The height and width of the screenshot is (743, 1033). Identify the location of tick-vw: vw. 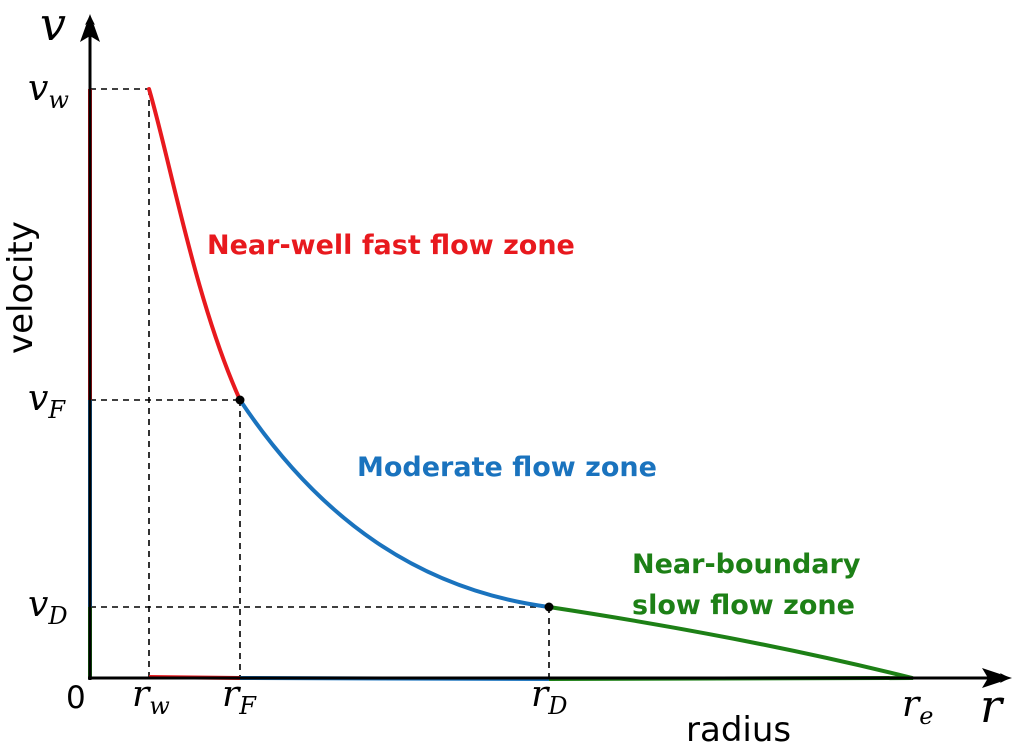
(48, 91).